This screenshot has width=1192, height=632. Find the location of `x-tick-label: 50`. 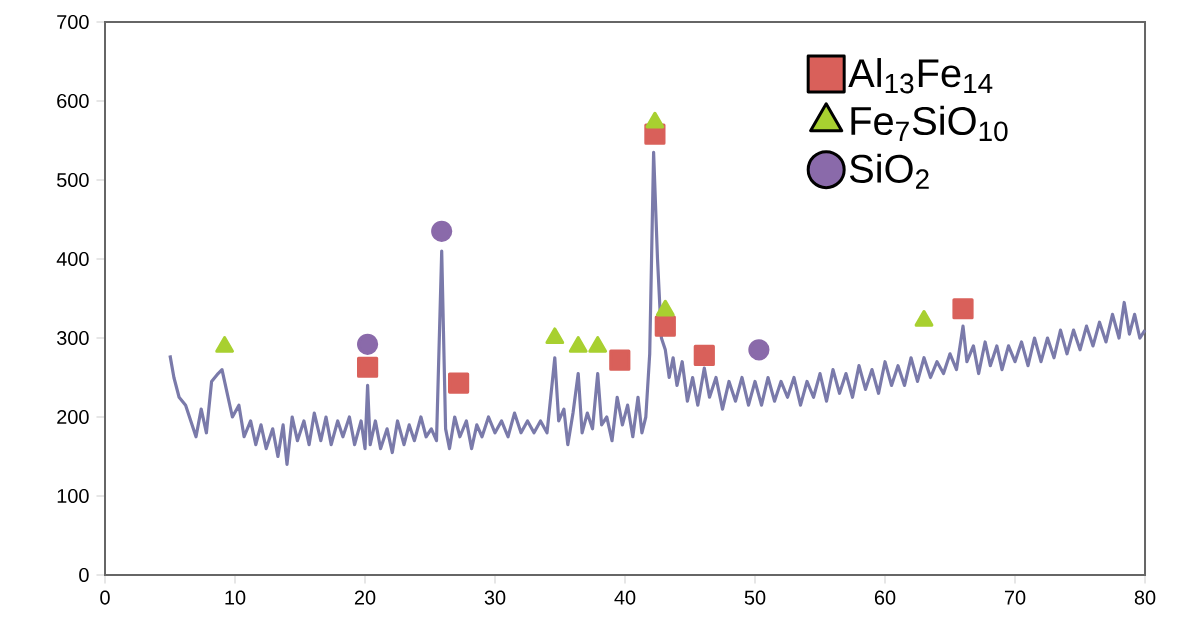

x-tick-label: 50 is located at coordinates (755, 597).